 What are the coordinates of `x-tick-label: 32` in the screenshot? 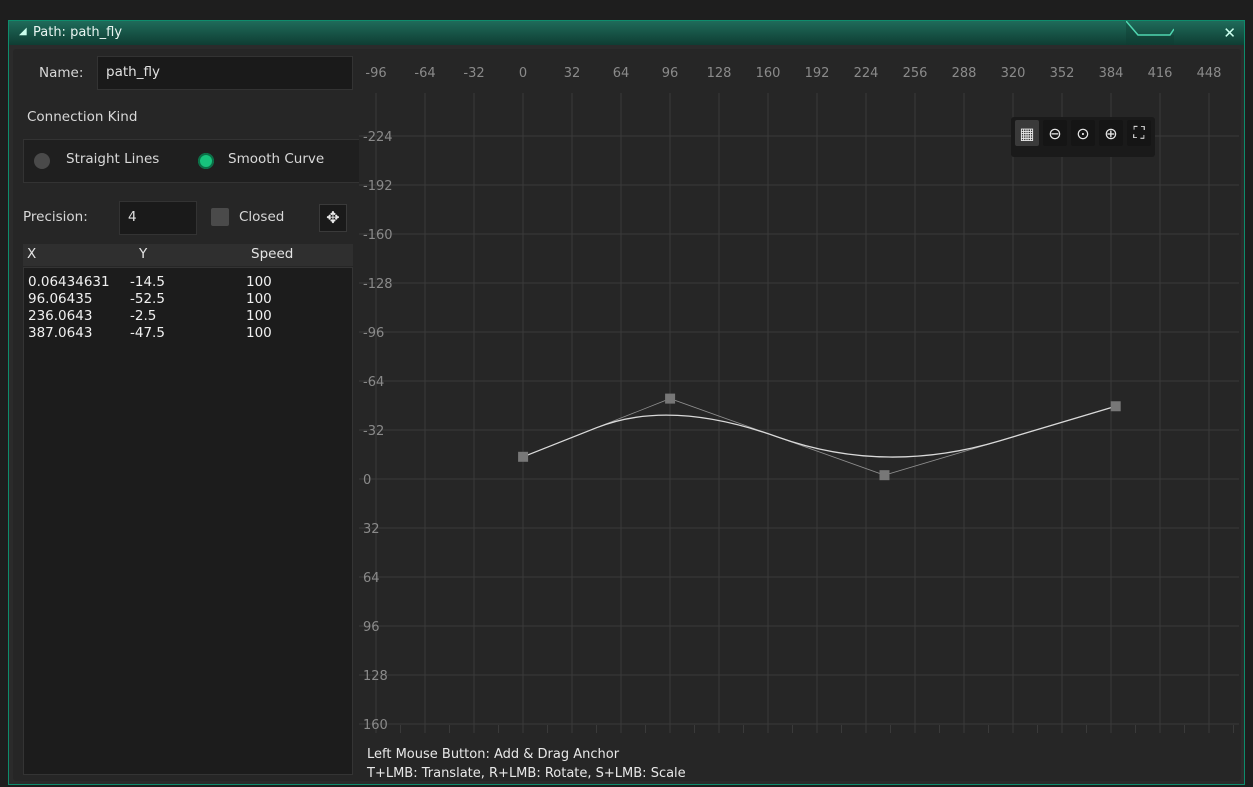 It's located at (572, 73).